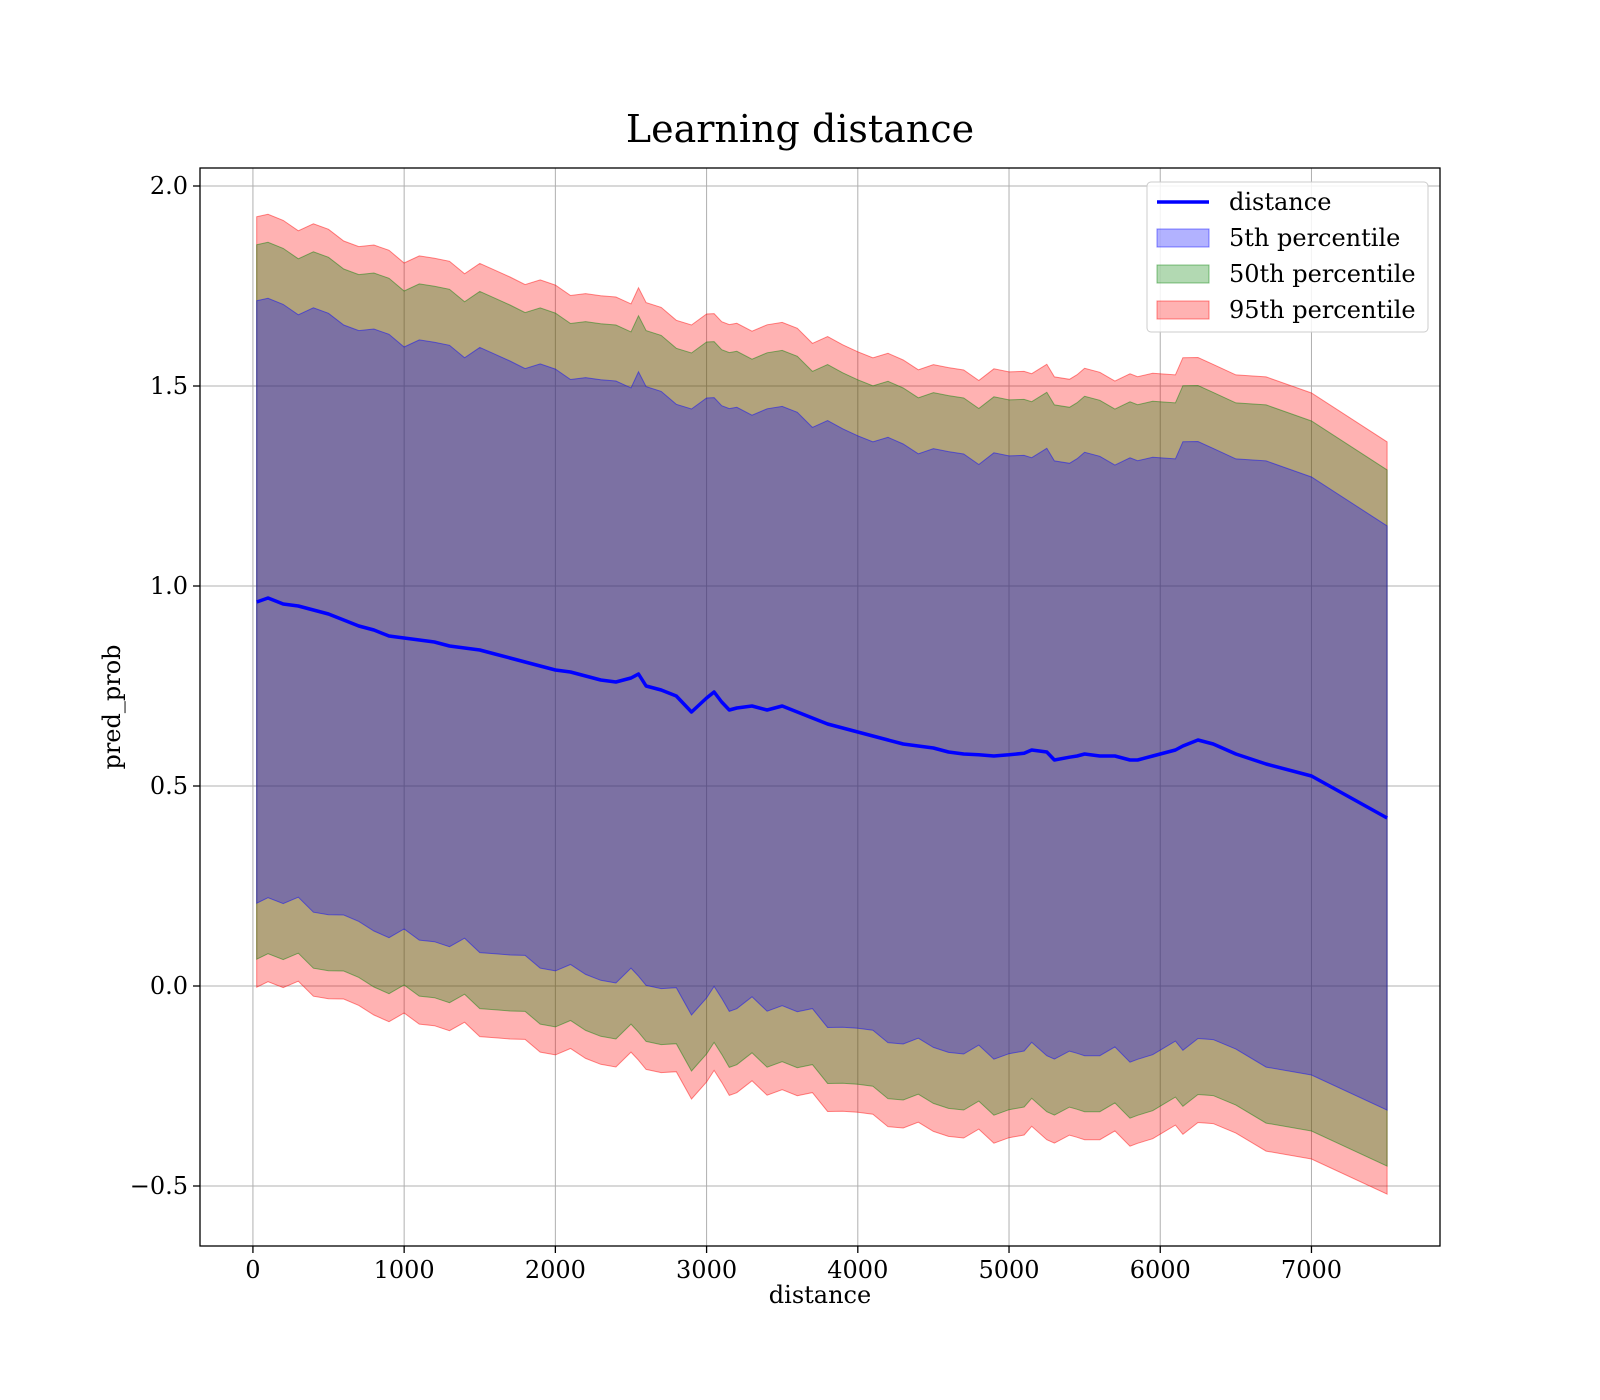  What do you see at coordinates (169, 586) in the screenshot?
I see `y-tick-label: 1.0` at bounding box center [169, 586].